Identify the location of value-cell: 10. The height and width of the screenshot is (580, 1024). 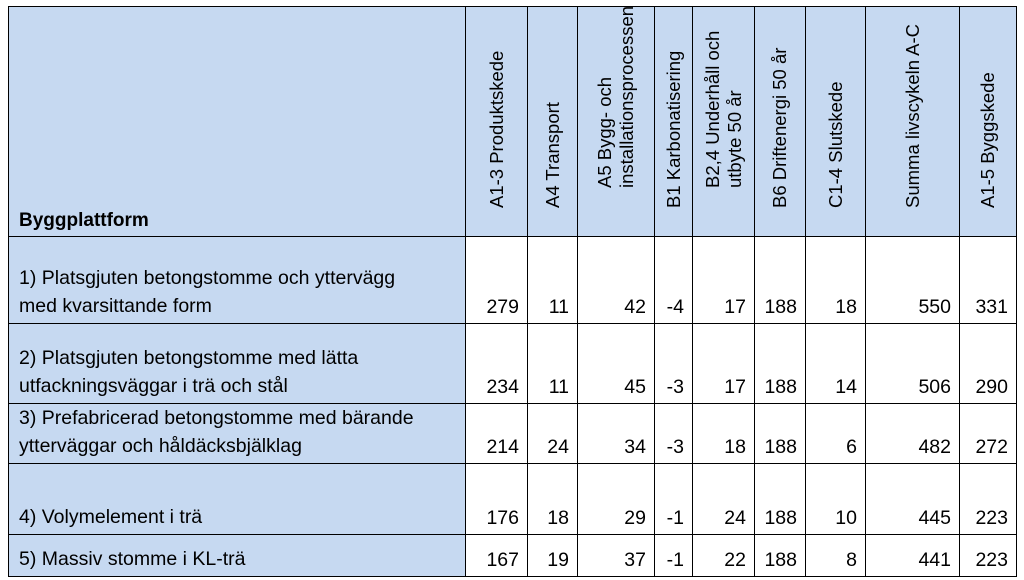
(835, 499).